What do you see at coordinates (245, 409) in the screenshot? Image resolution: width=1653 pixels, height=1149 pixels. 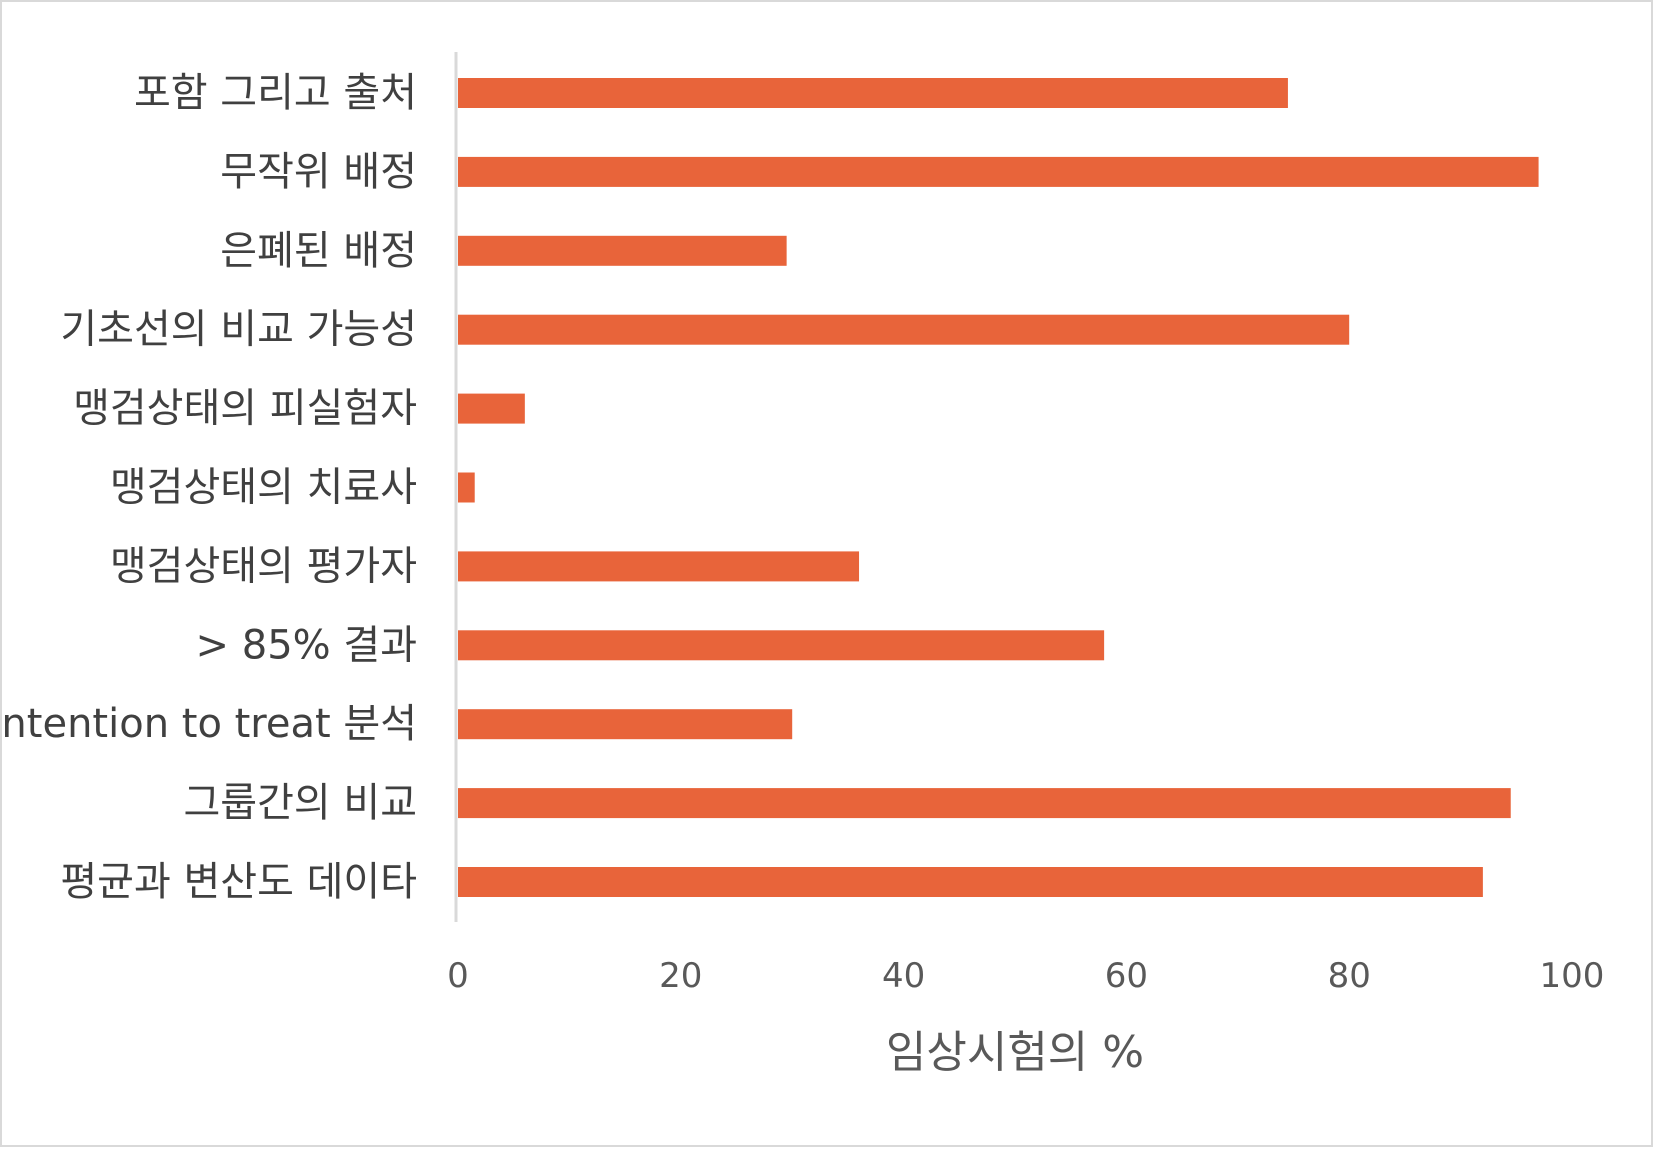 I see `category-label: 맹검상태의 피실험자` at bounding box center [245, 409].